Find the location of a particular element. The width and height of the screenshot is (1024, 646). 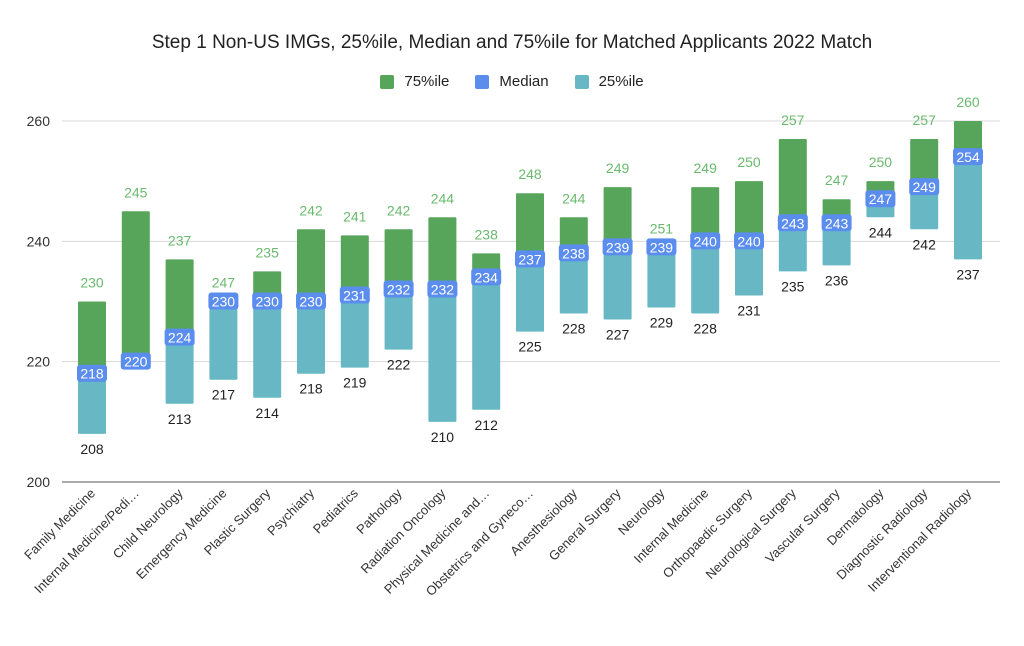

label-25: 213 is located at coordinates (180, 419).